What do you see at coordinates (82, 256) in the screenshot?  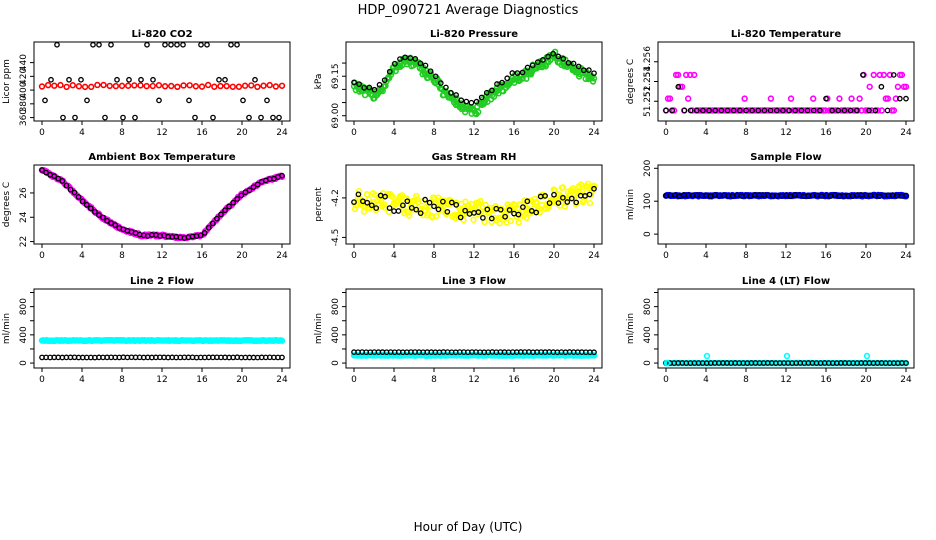 I see `box_temp-xtick-label: 4` at bounding box center [82, 256].